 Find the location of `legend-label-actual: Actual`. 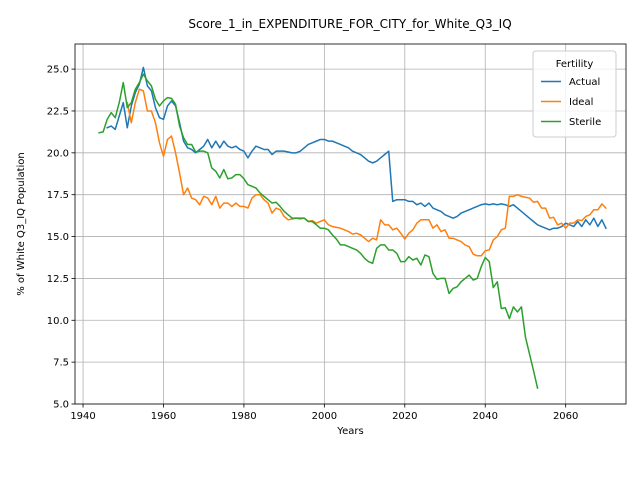

legend-label-actual: Actual is located at coordinates (584, 82).